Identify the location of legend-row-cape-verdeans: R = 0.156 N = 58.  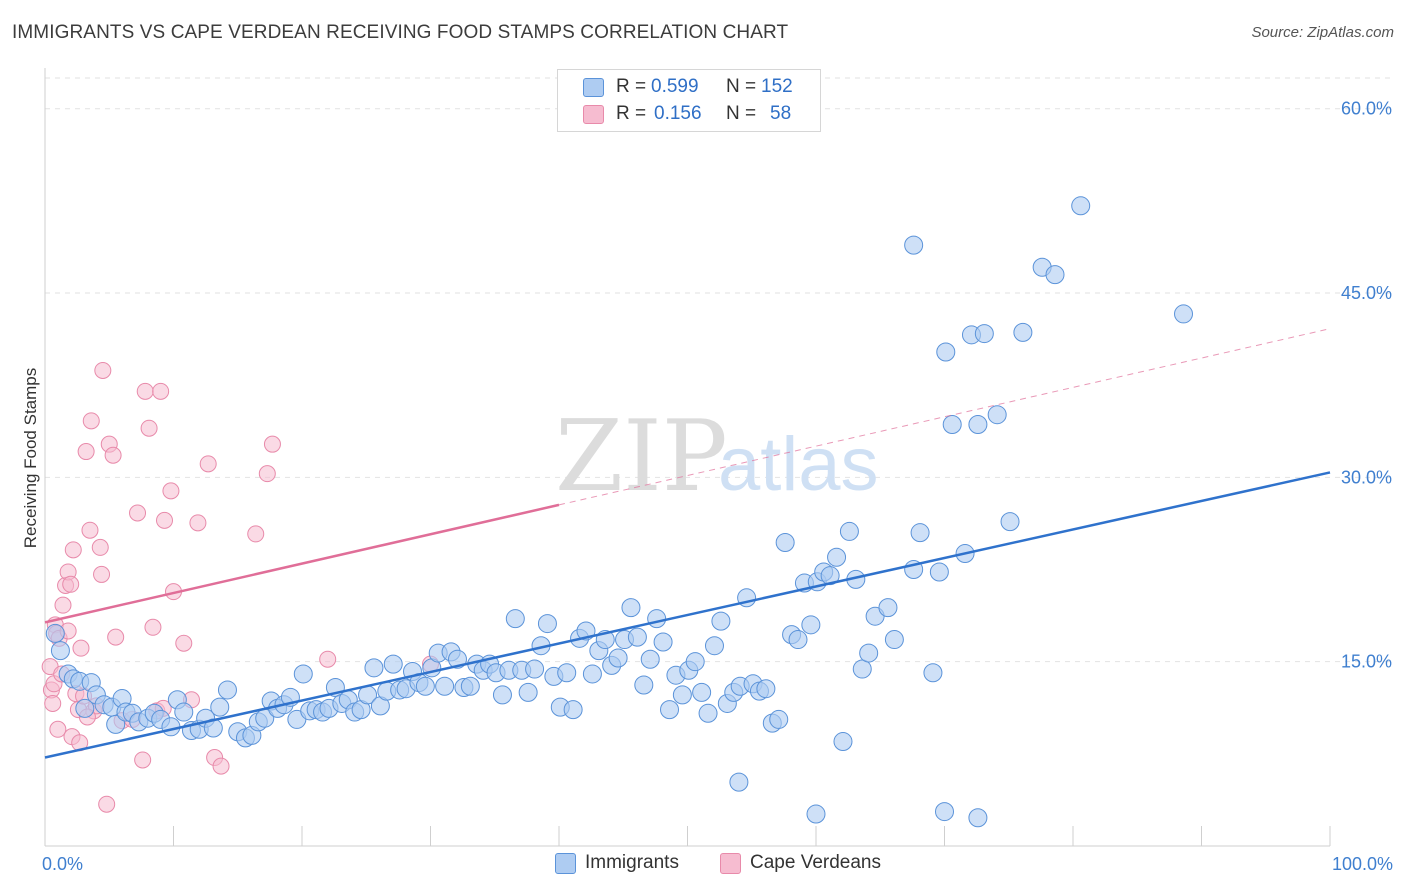
(689, 114).